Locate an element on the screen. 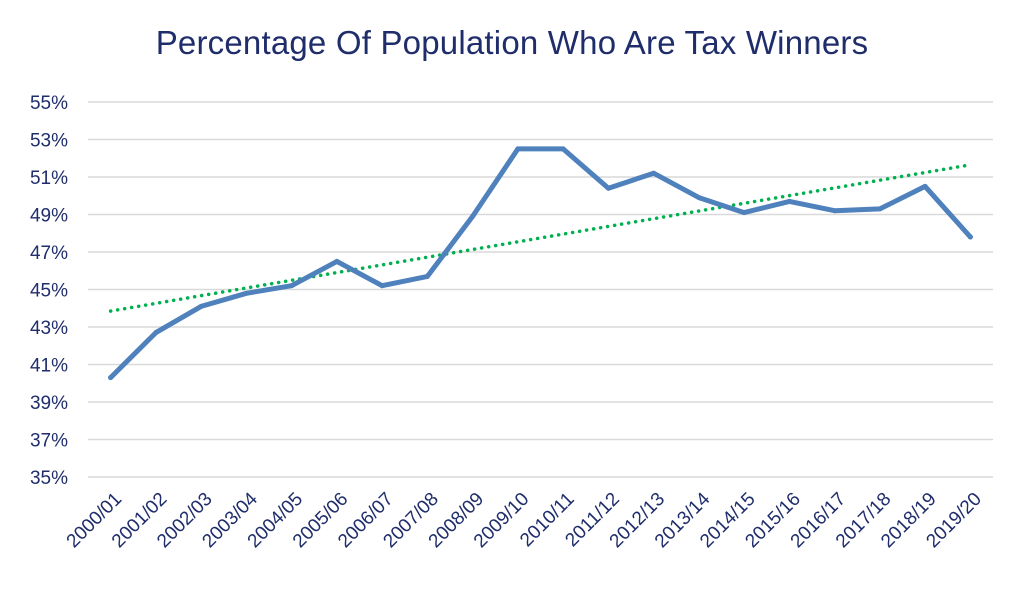 The width and height of the screenshot is (1024, 590). y-tick-label: 45% is located at coordinates (49, 291).